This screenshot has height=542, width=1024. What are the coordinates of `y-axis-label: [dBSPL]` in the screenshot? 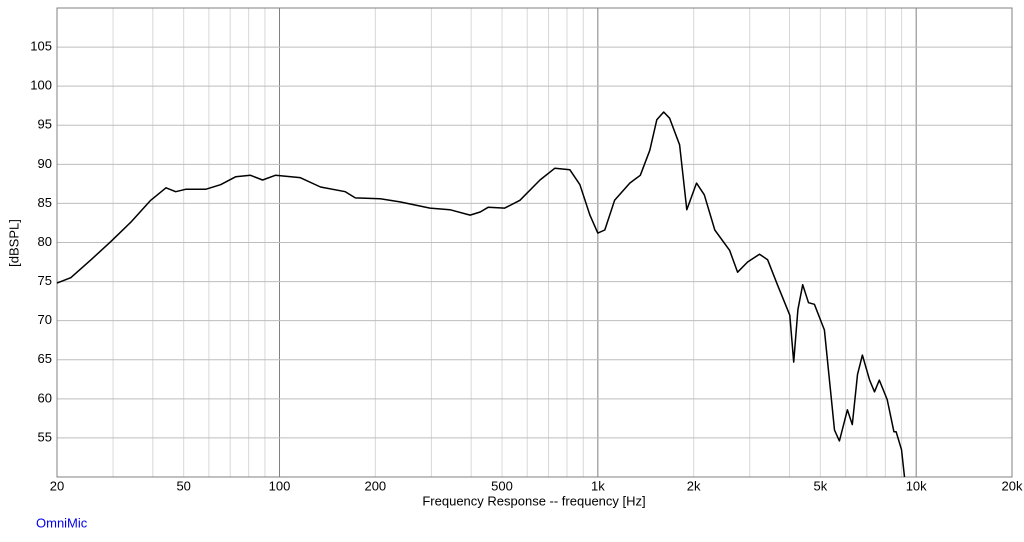 It's located at (13, 243).